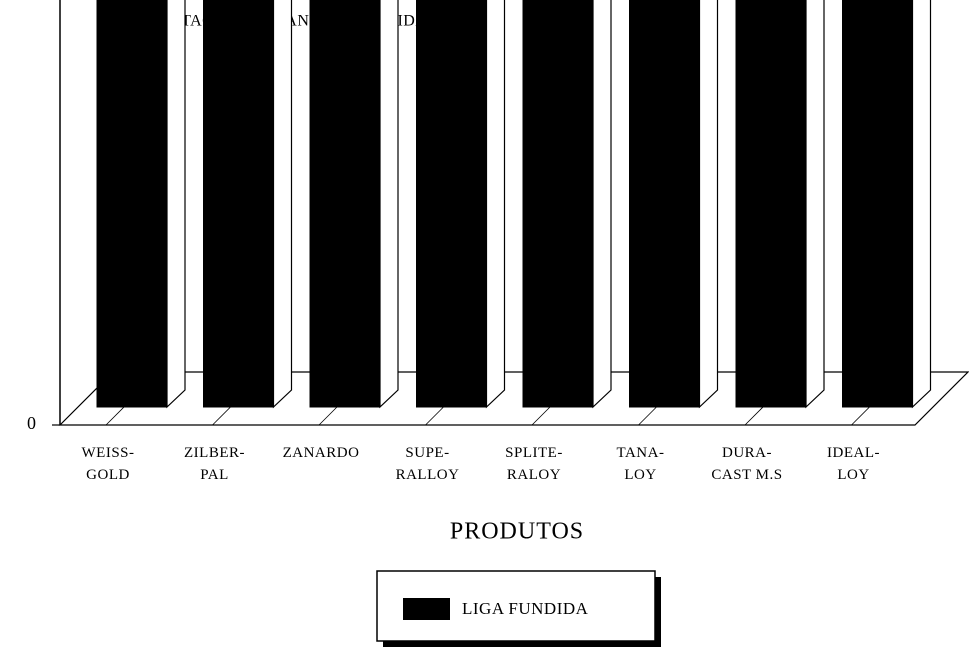 This screenshot has width=969, height=653. I want to click on x-tick-label: SPLITE- RALOY, so click(534, 464).